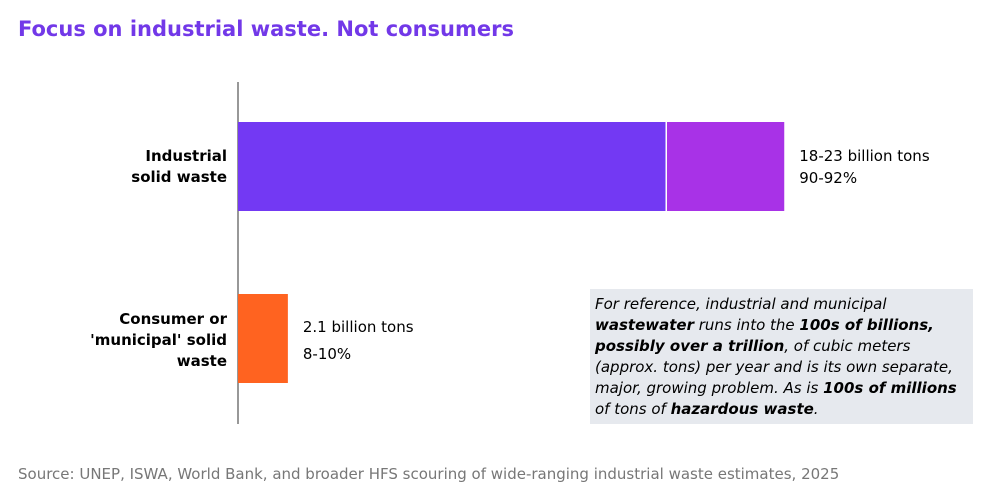 The width and height of the screenshot is (1000, 495). Describe the element at coordinates (644, 325) in the screenshot. I see `note-emphasis: wastewater` at that location.